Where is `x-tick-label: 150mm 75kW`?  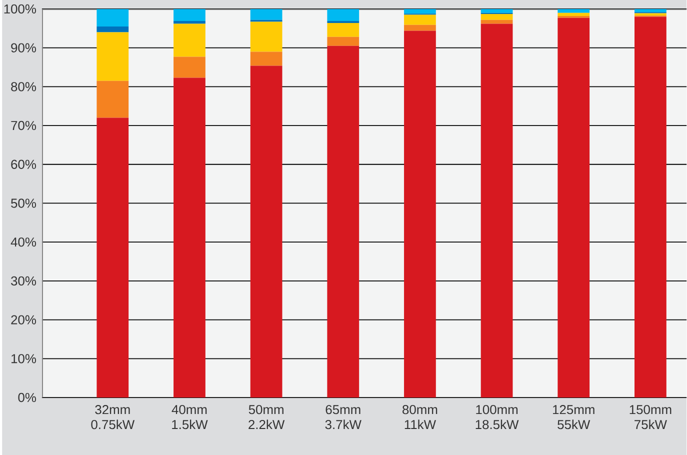 x-tick-label: 150mm 75kW is located at coordinates (651, 416).